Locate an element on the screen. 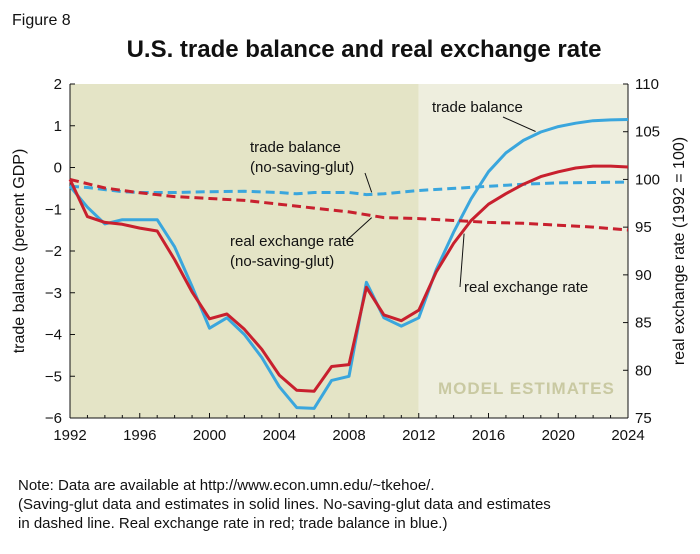  y-tick-label-right: 95 is located at coordinates (643, 227).